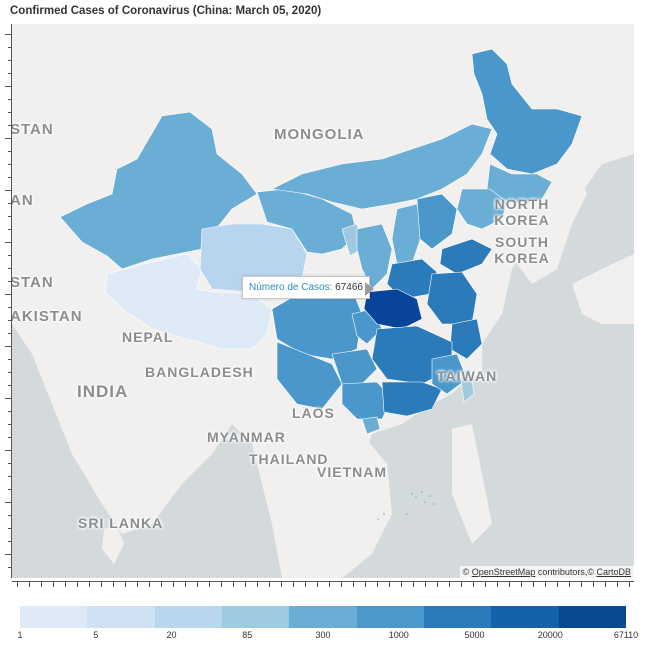  I want to click on province-hainan, so click(371, 425).